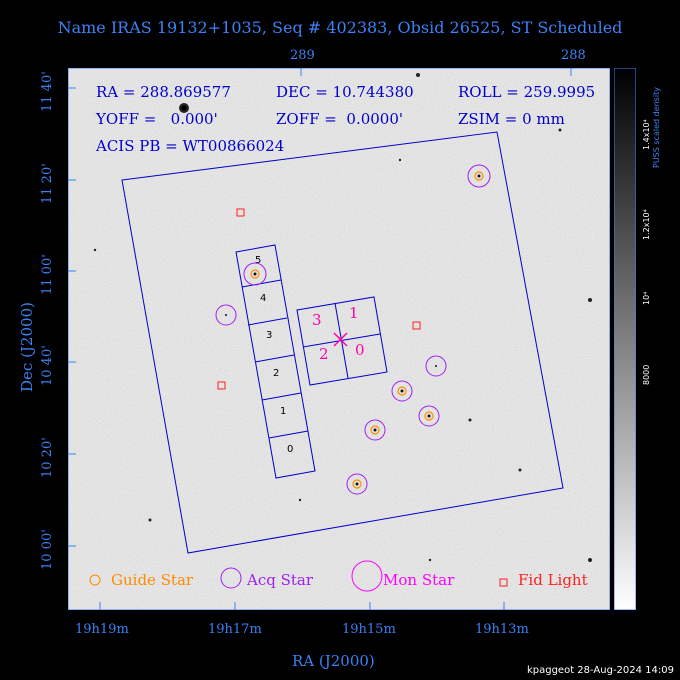 This screenshot has width=680, height=680. What do you see at coordinates (152, 580) in the screenshot?
I see `legend-guide-label: Guide Star` at bounding box center [152, 580].